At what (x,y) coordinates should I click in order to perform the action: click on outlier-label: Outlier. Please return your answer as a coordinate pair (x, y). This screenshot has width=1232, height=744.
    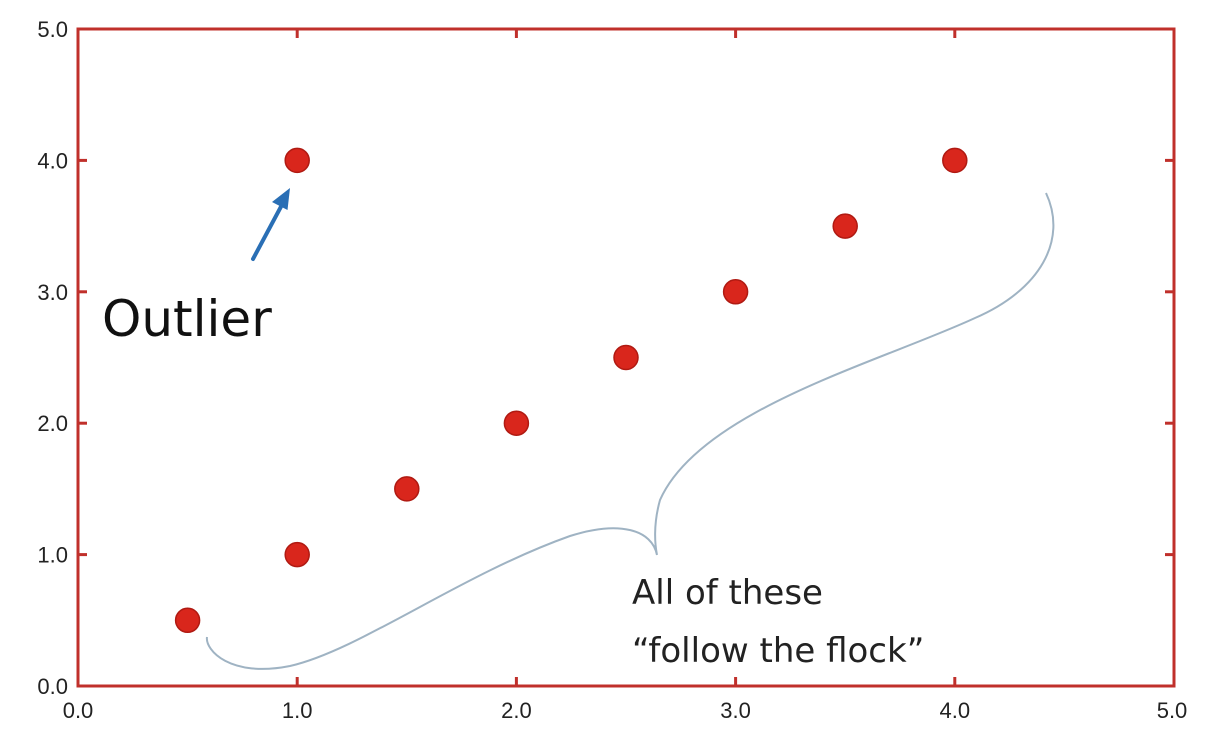
    Looking at the image, I should click on (187, 319).